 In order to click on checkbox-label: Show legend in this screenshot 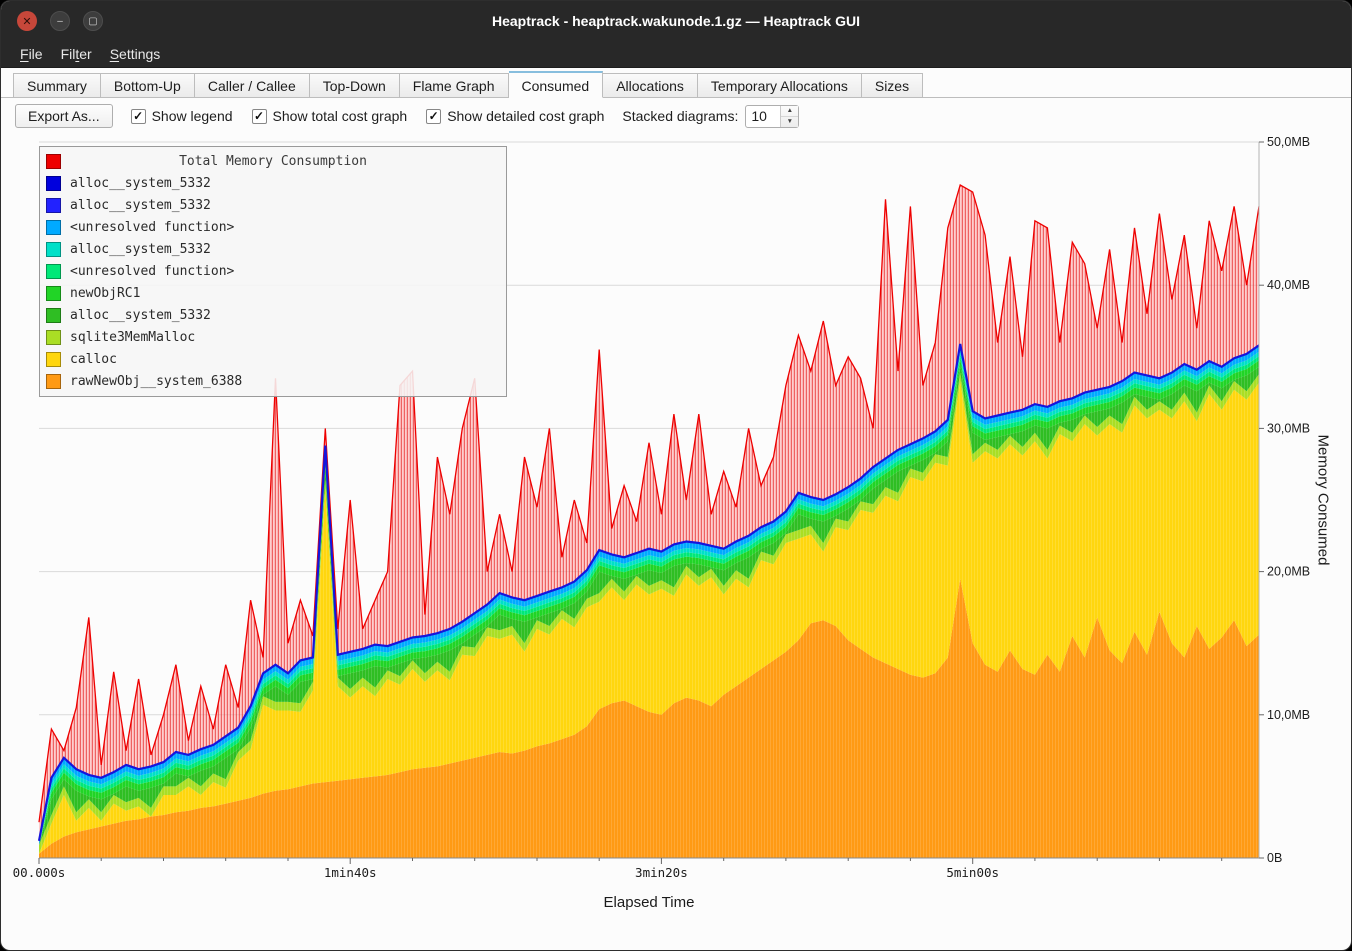, I will do `click(192, 116)`.